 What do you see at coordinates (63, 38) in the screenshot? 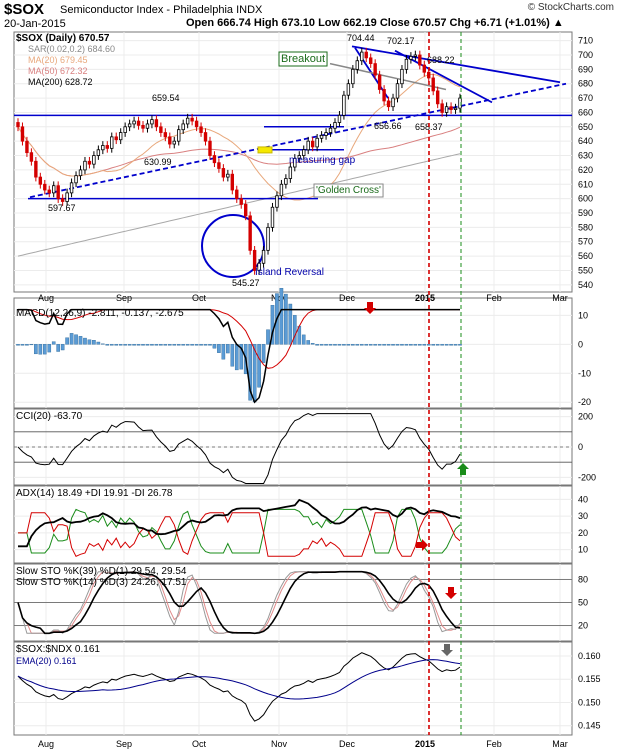
I see `price-title: $SOX (Daily) 670.57` at bounding box center [63, 38].